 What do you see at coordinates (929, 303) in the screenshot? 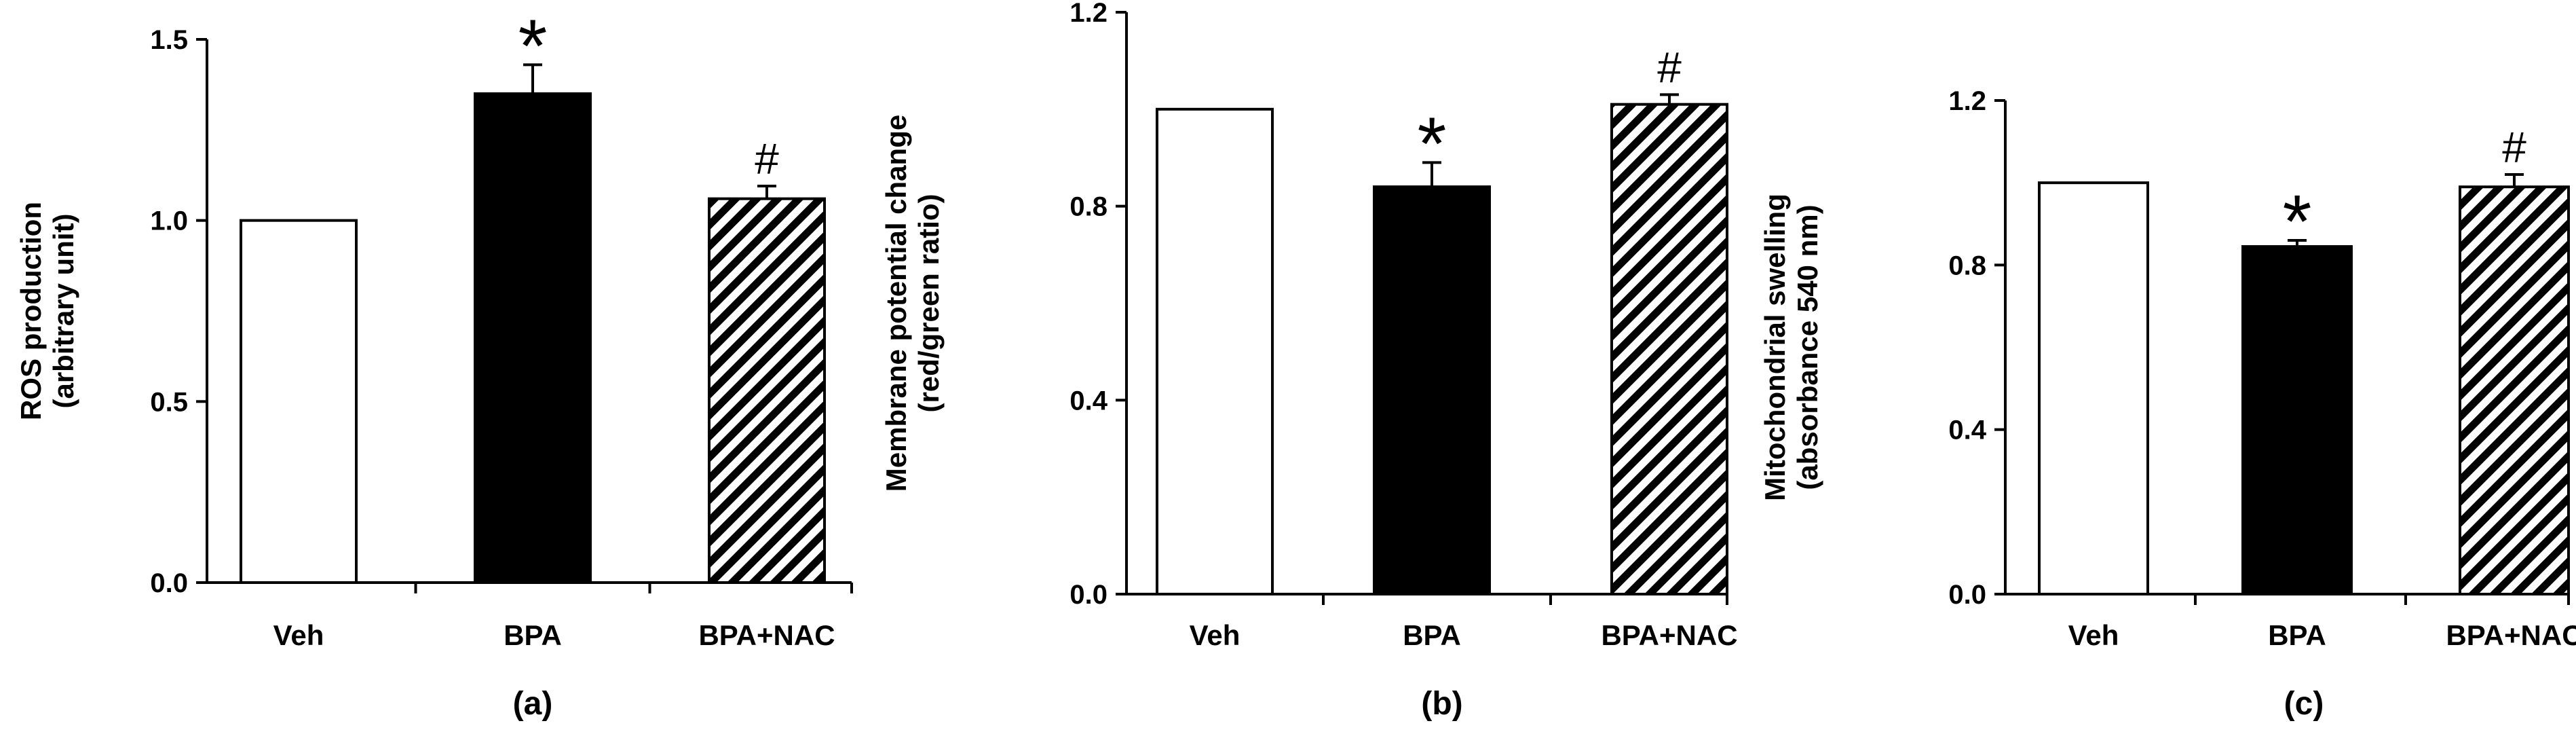
I see `y-axis-title-line2: (red/green ratio)` at bounding box center [929, 303].